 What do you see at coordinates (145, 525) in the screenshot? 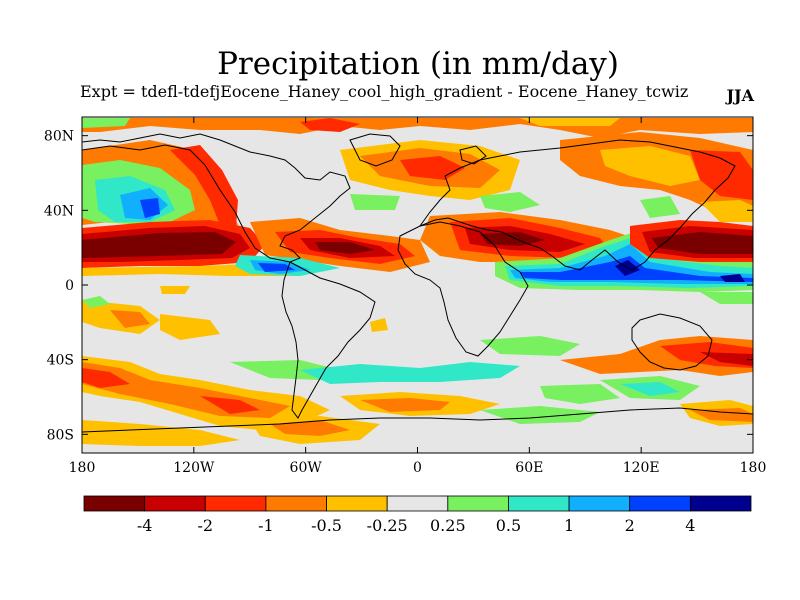
I see `colorbar-label: -4` at bounding box center [145, 525].